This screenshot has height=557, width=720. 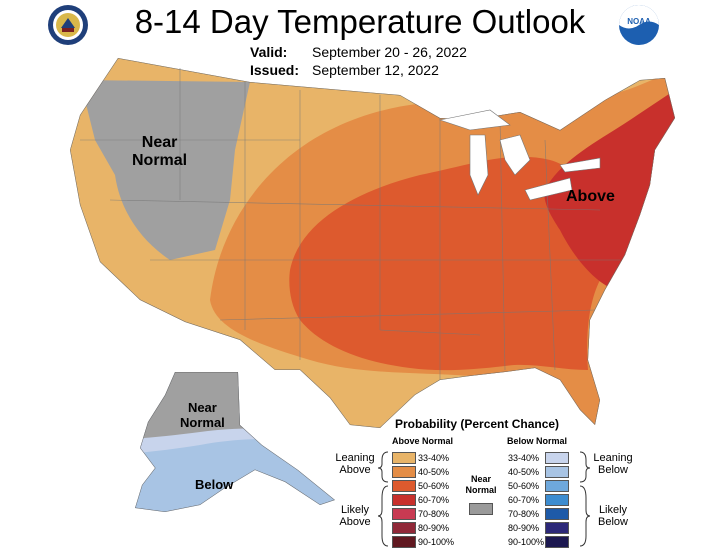 What do you see at coordinates (434, 500) in the screenshot?
I see `above-range-label: 60-70%` at bounding box center [434, 500].